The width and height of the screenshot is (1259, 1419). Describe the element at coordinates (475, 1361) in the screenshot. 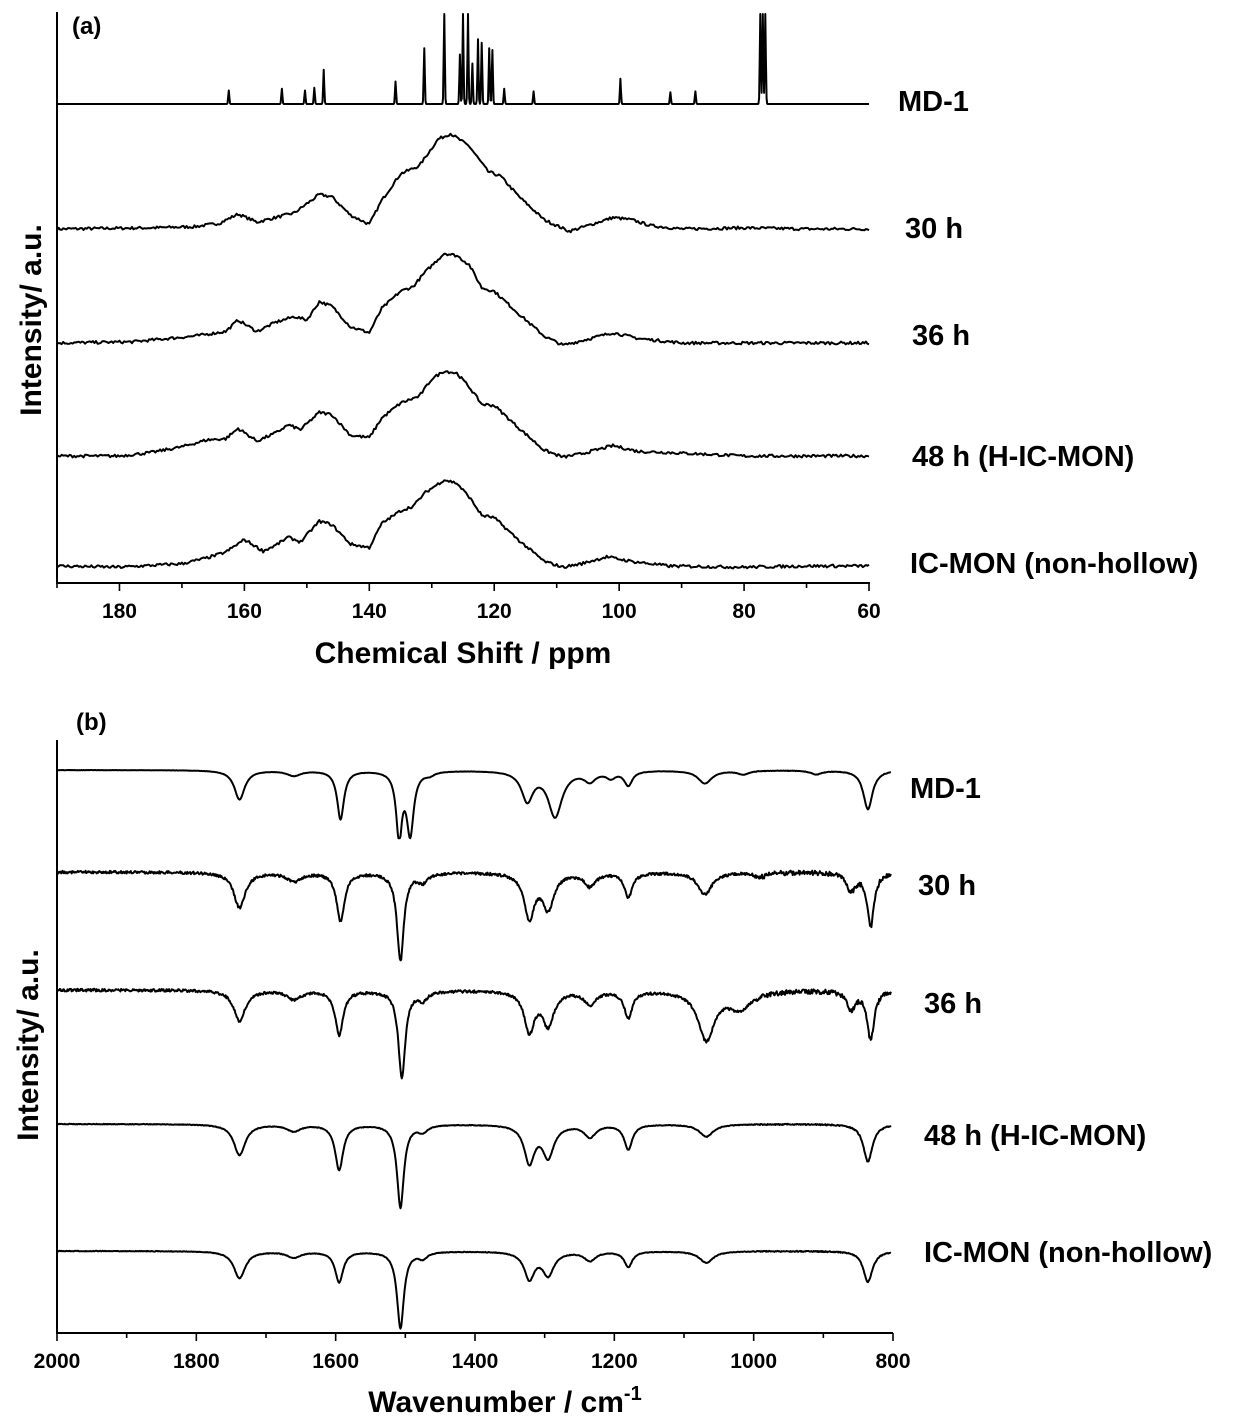

I see `panel-b-tick-label: 1400` at that location.